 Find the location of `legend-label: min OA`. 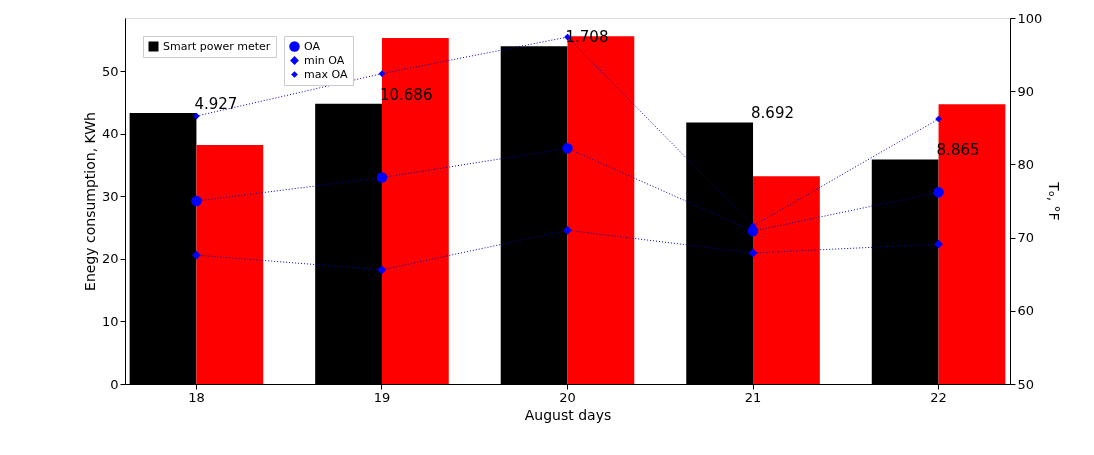

legend-label: min OA is located at coordinates (324, 60).